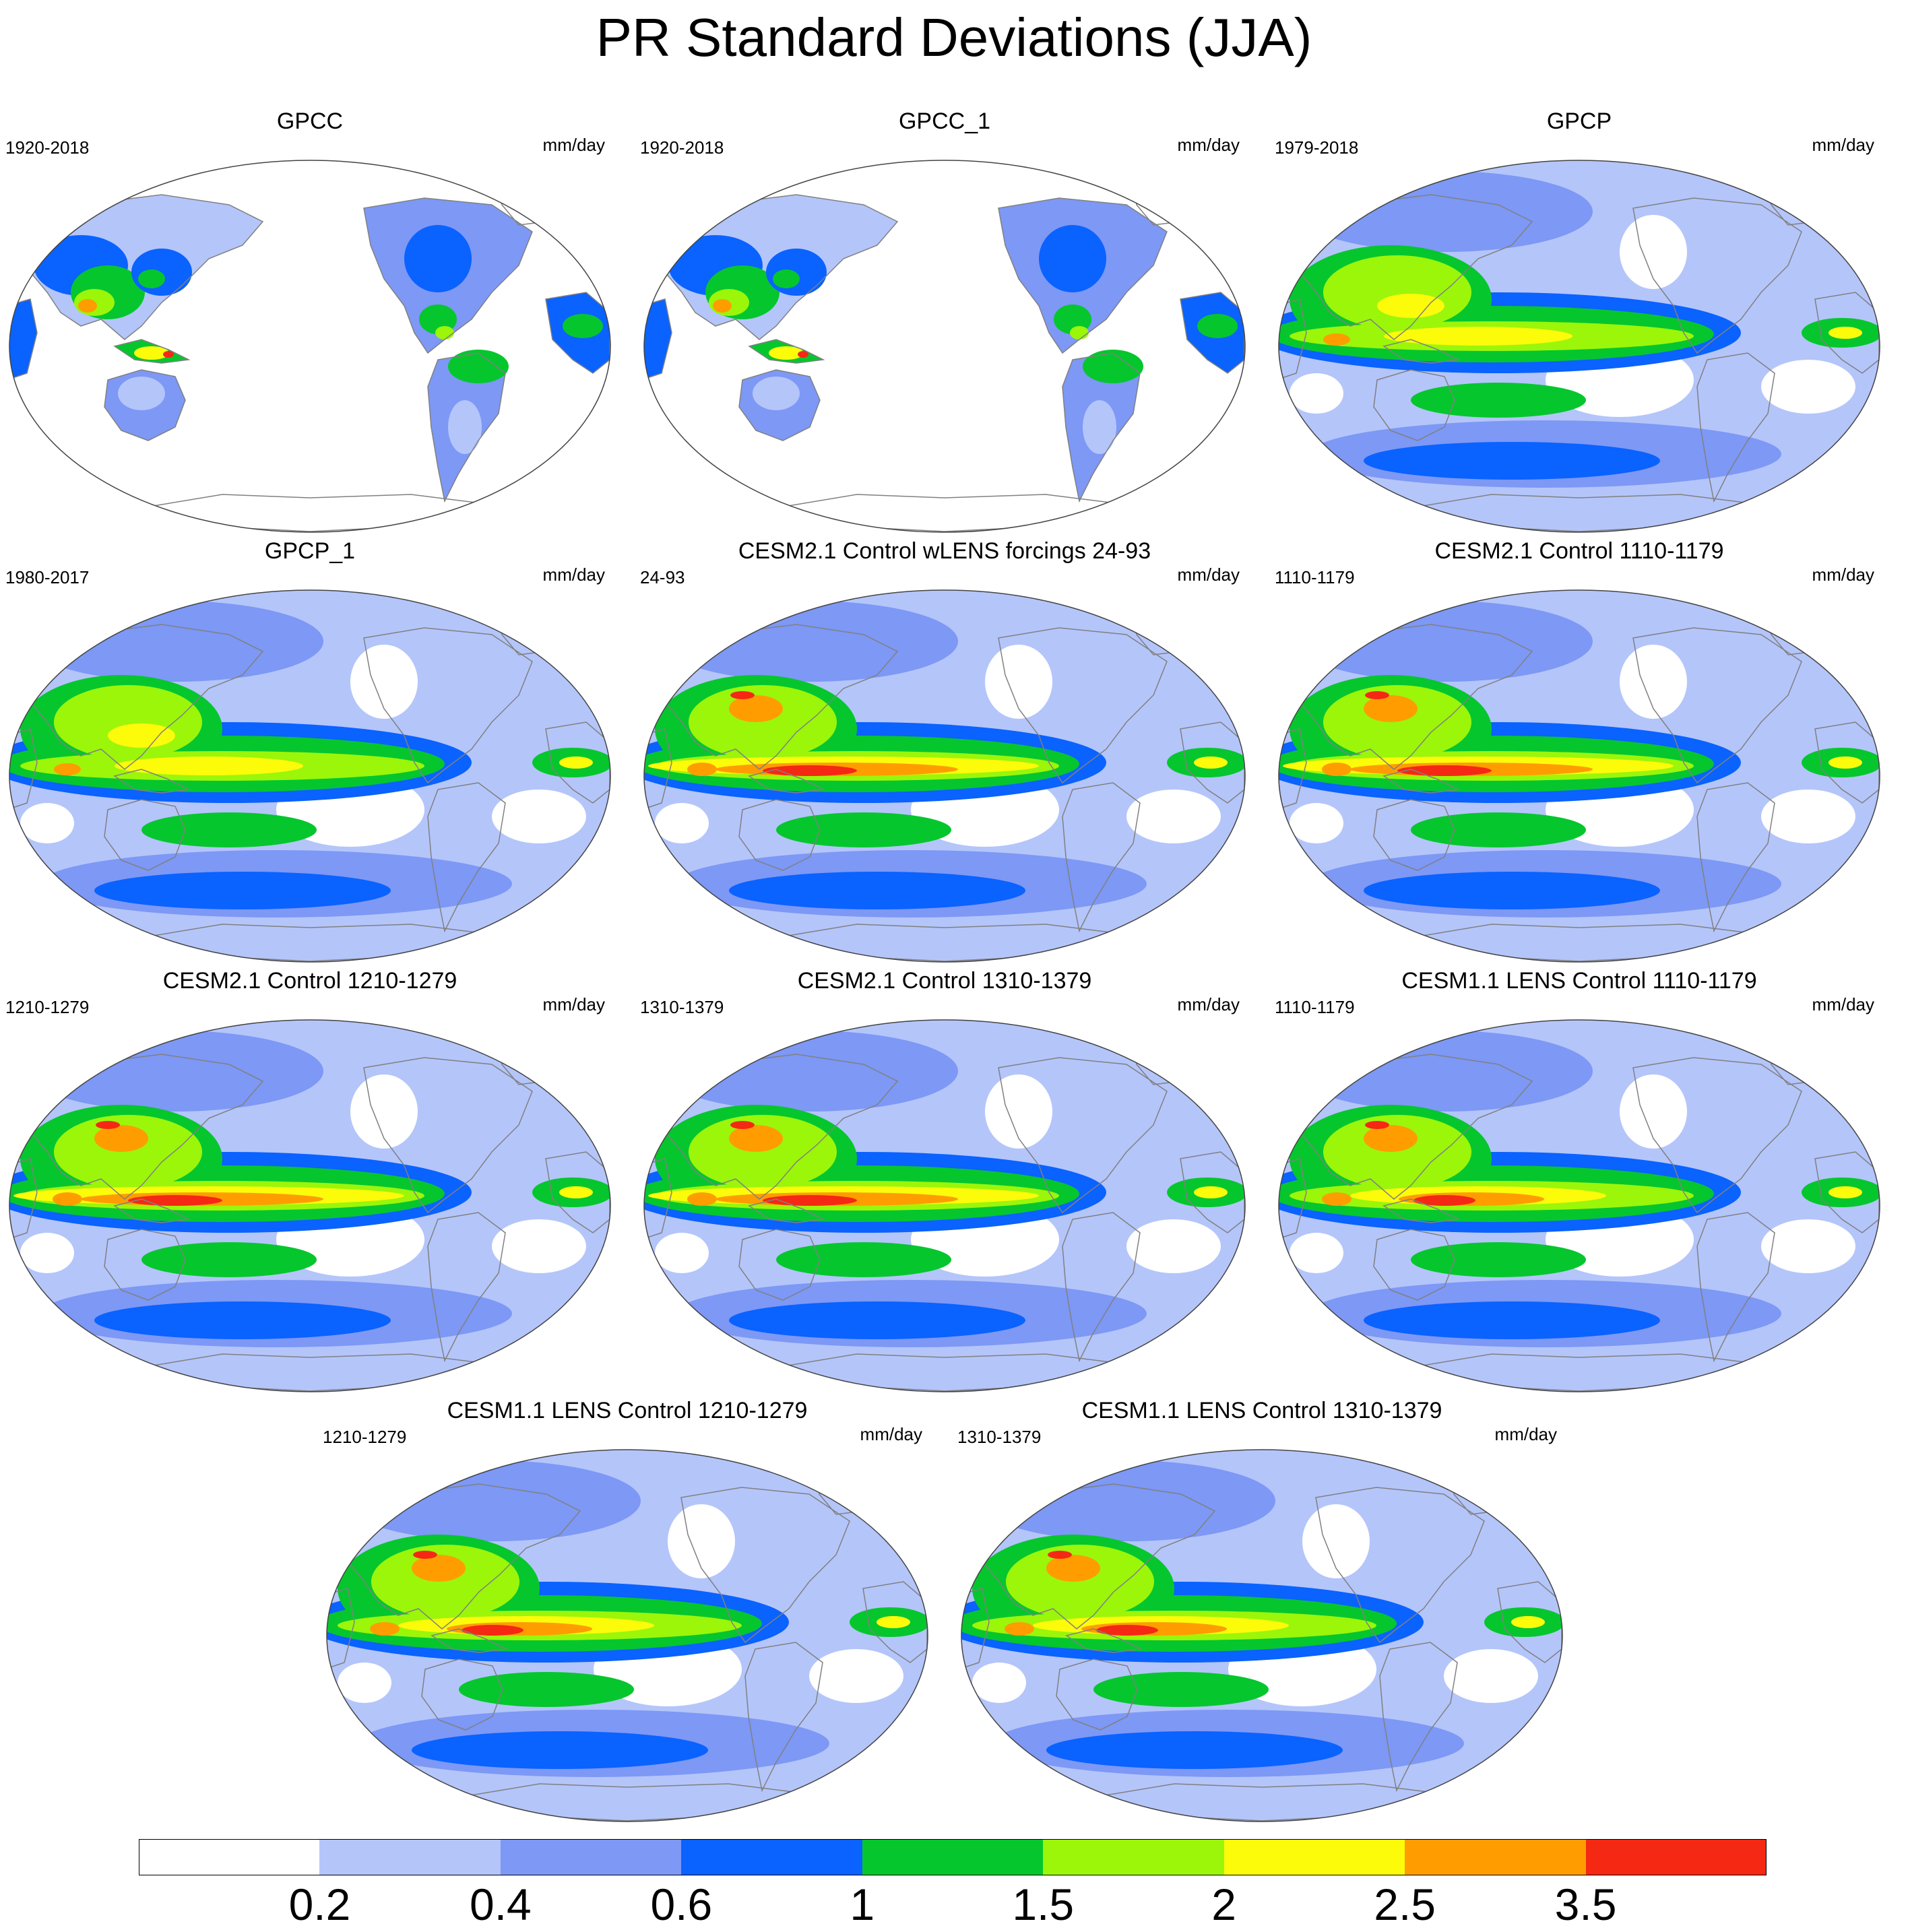 Image resolution: width=1908 pixels, height=1932 pixels. What do you see at coordinates (151, 278) in the screenshot?
I see `east-asia-core` at bounding box center [151, 278].